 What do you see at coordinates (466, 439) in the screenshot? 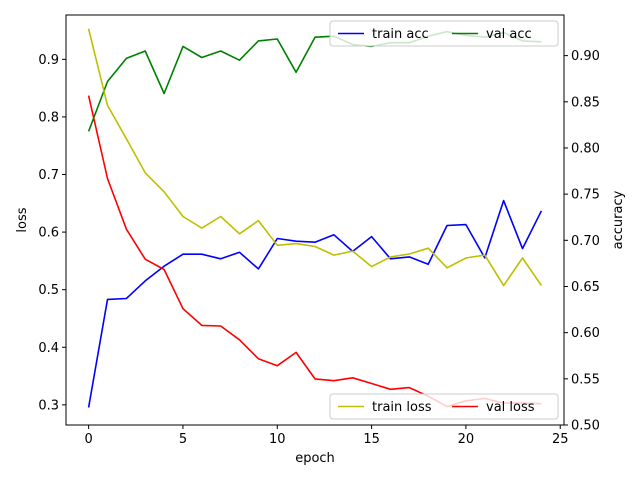
I see `x-tick-label: 20` at bounding box center [466, 439].